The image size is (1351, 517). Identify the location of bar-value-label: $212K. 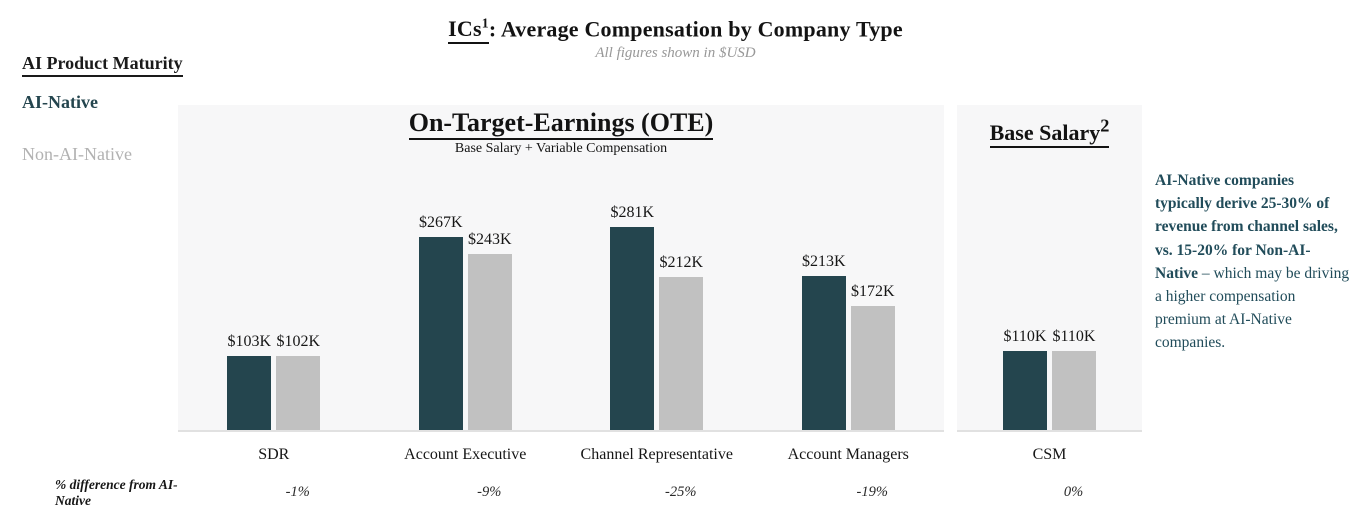
(681, 262).